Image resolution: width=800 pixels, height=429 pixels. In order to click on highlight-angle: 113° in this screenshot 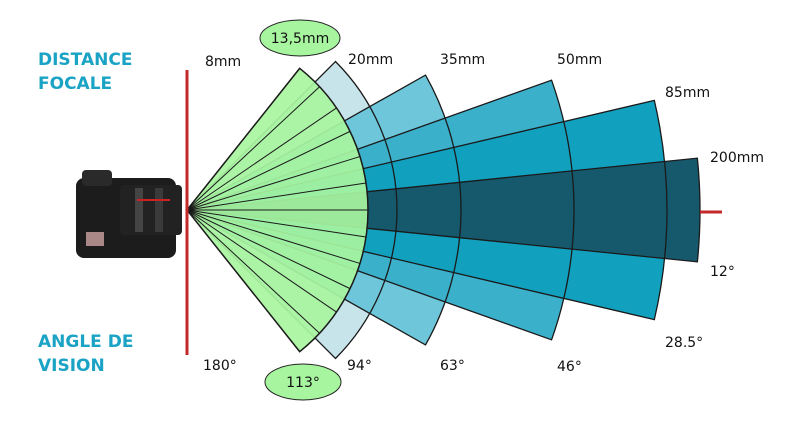, I will do `click(303, 383)`.